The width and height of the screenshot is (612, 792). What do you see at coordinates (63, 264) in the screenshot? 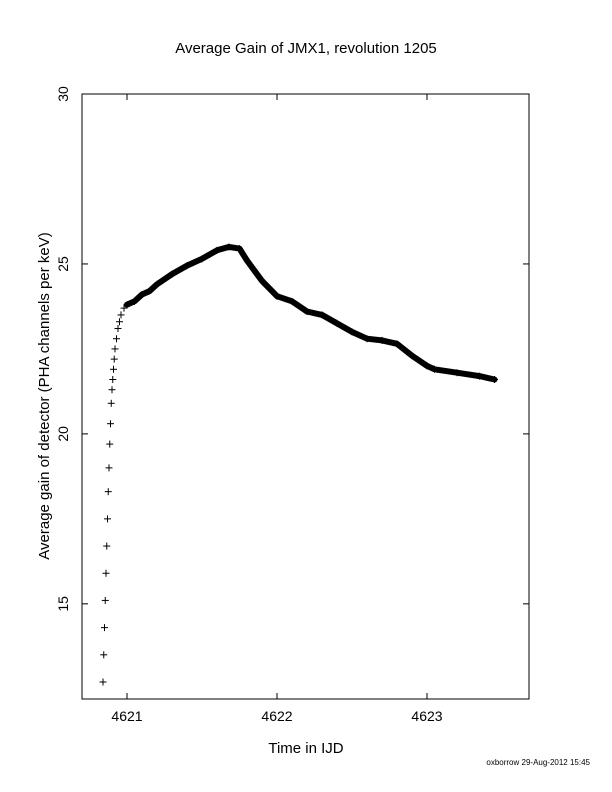
I see `y-tick-label: 25` at bounding box center [63, 264].